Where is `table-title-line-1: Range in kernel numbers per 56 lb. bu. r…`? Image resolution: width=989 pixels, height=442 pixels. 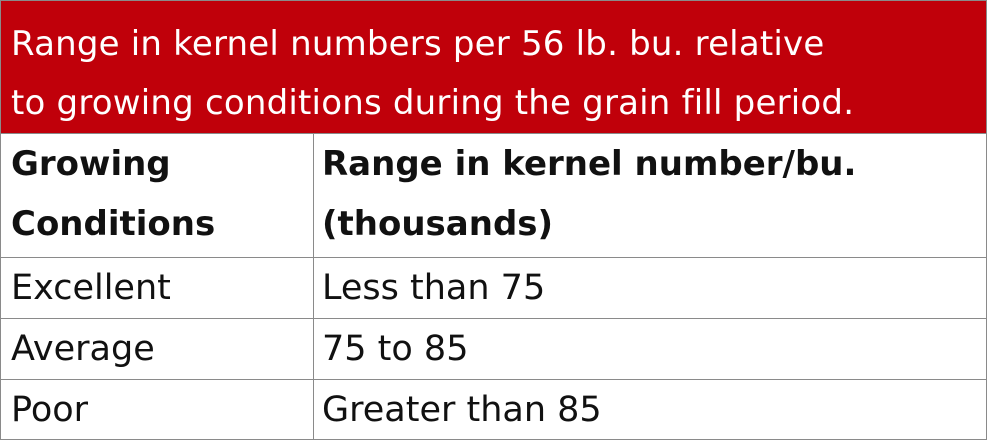
table-title-line-1: Range in kernel numbers per 56 lb. bu. r… is located at coordinates (418, 44).